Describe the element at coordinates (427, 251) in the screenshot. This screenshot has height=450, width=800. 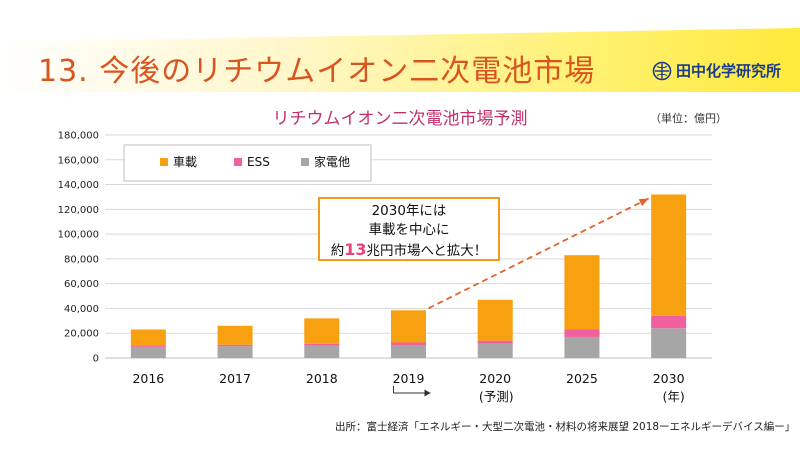
I see `callout-post: 兆円市場へと拡大！` at that location.